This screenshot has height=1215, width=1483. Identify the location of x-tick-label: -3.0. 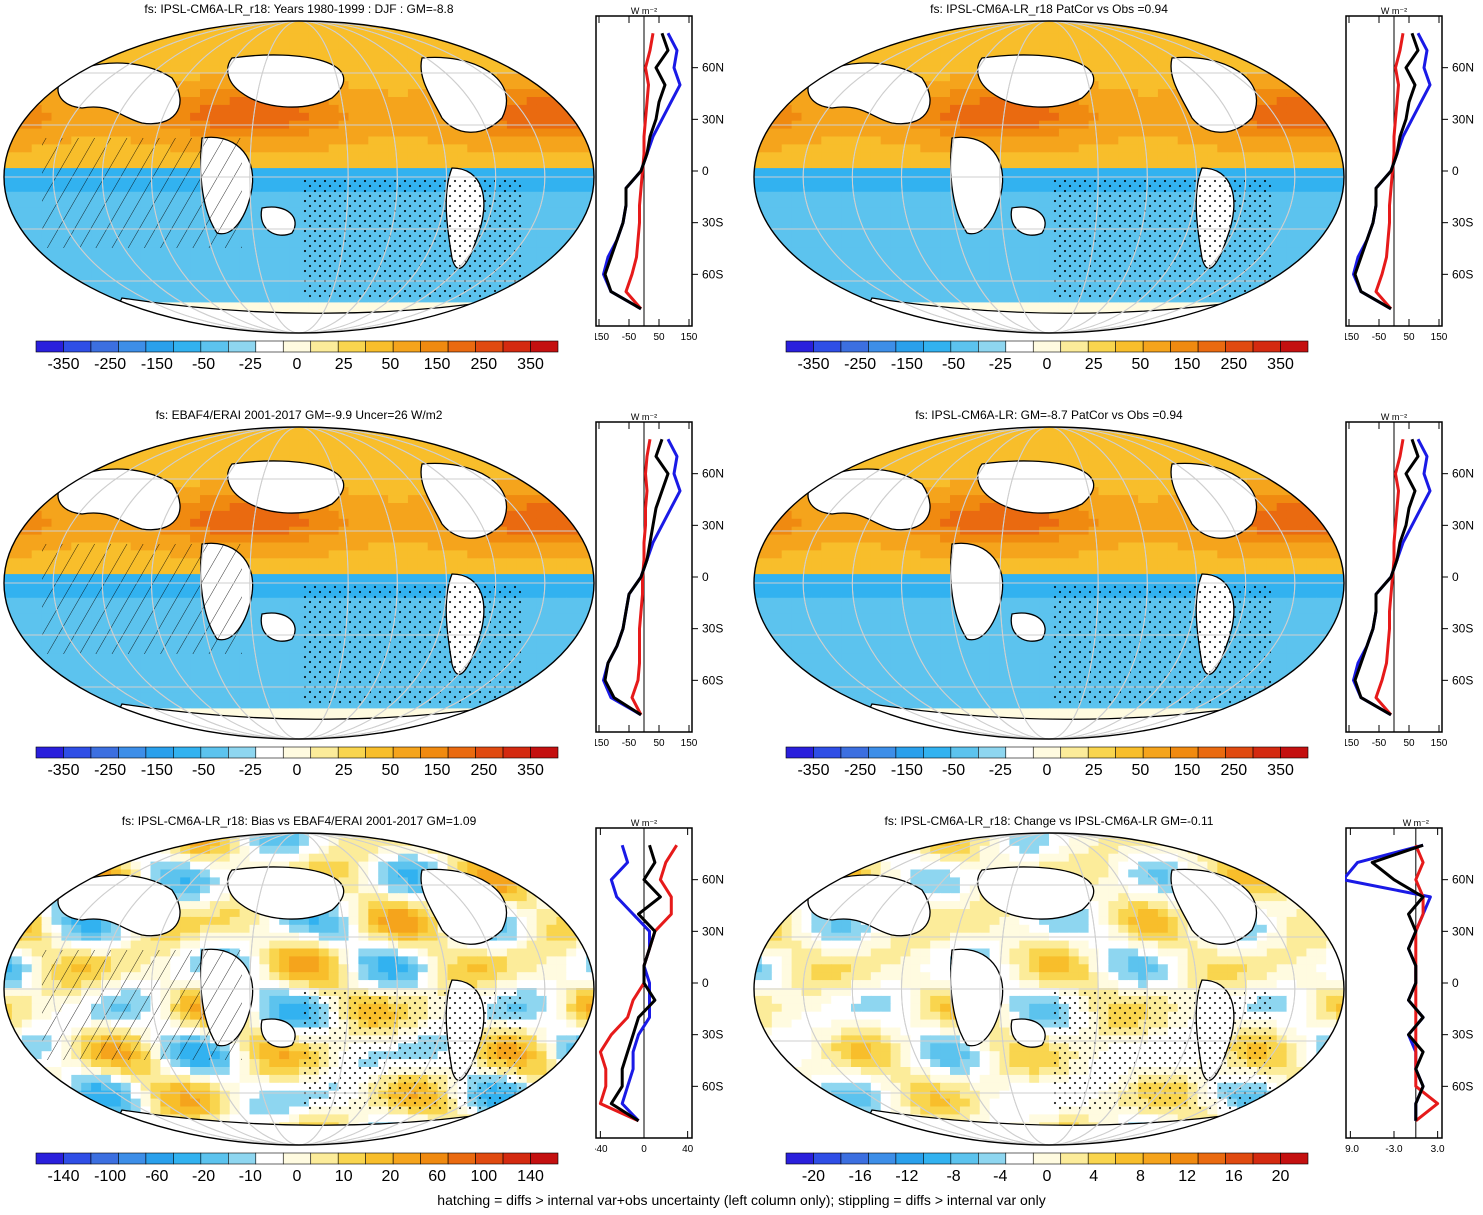
(1394, 1149).